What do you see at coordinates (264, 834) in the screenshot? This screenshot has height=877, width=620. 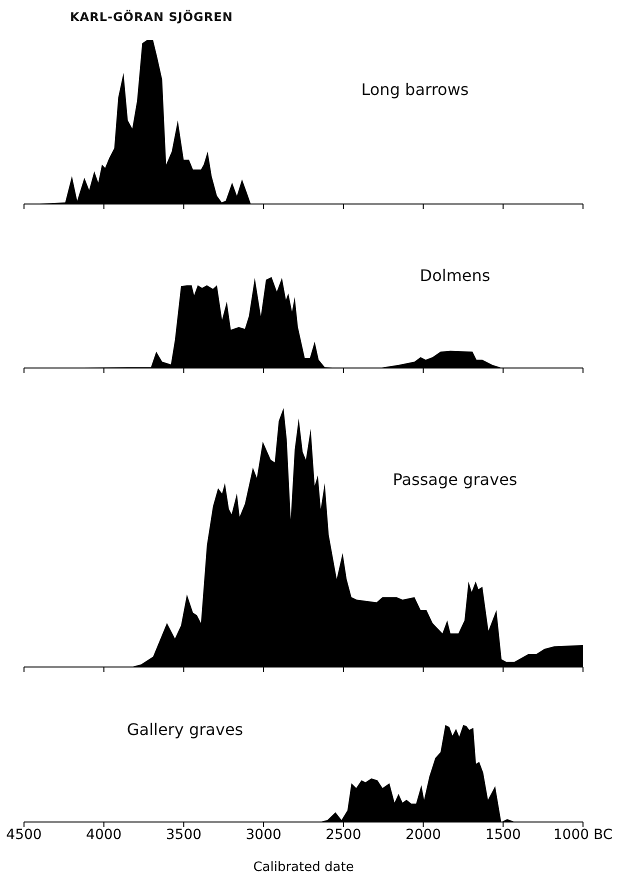 I see `x-tick-label: 3000` at bounding box center [264, 834].